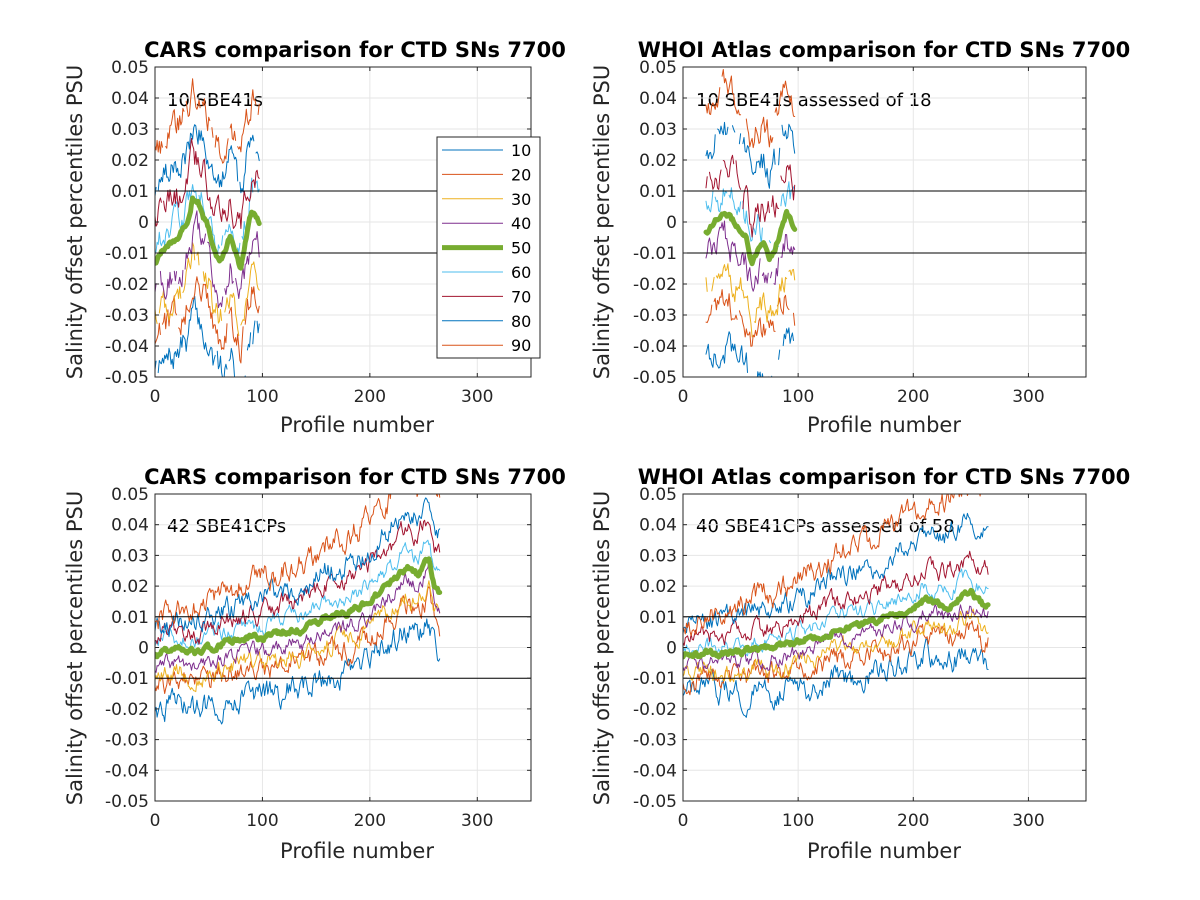  I want to click on legend-label-70: 70, so click(521, 296).